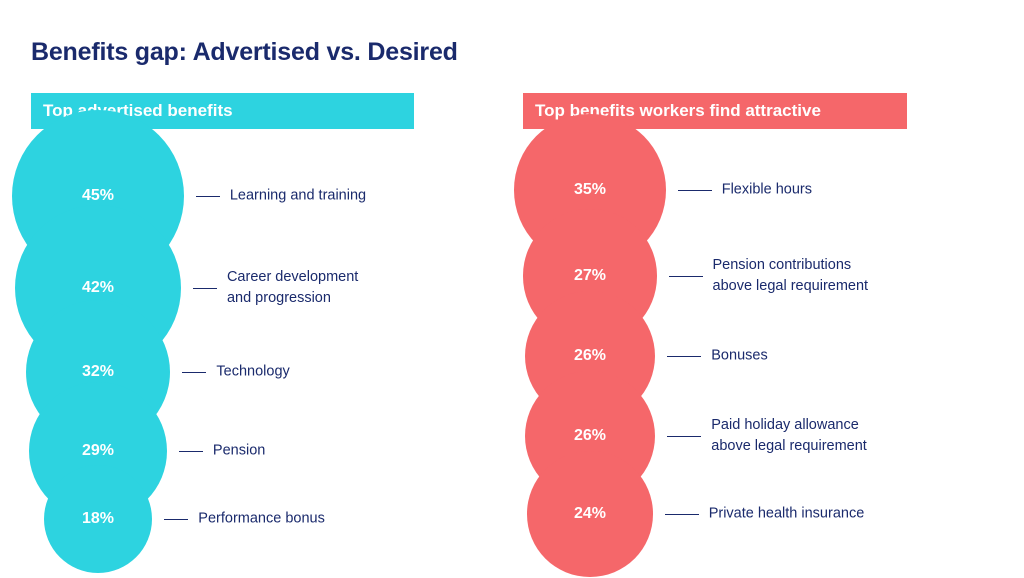 The height and width of the screenshot is (578, 1024). What do you see at coordinates (244, 52) in the screenshot?
I see `page-title: Benefits gap: Advertised vs. Desired` at bounding box center [244, 52].